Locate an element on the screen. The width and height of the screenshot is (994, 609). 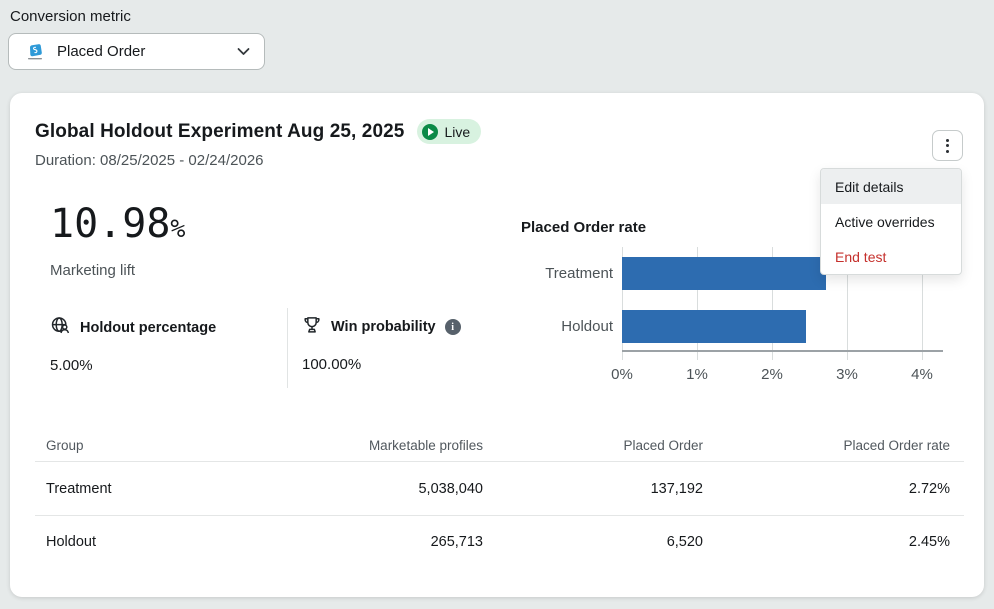
col-header-placed-order: Placed Order is located at coordinates (663, 445).